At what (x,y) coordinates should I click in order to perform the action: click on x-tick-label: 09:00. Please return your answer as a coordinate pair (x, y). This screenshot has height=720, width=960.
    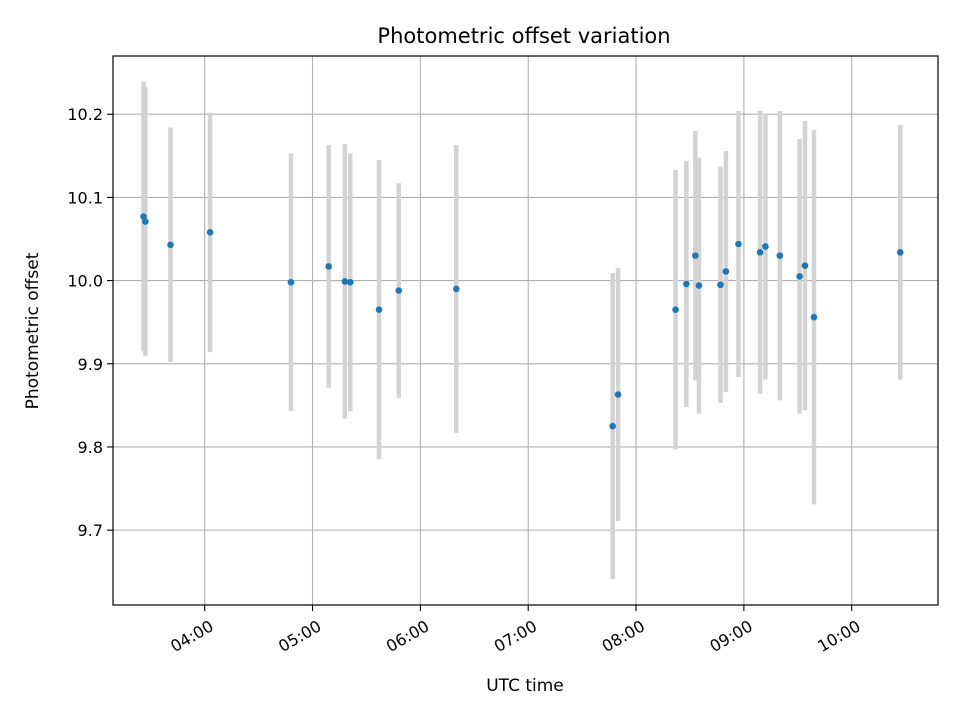
    Looking at the image, I should click on (730, 636).